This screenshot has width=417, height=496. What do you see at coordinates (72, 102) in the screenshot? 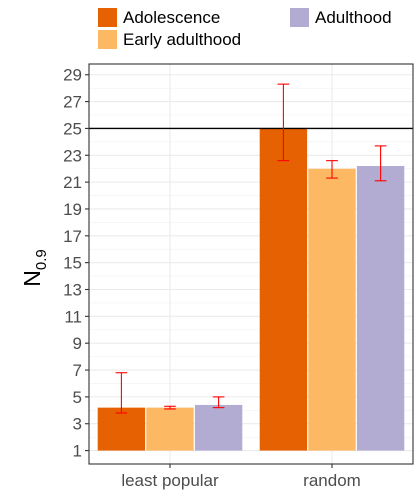
I see `y-tick-label: 27` at bounding box center [72, 102].